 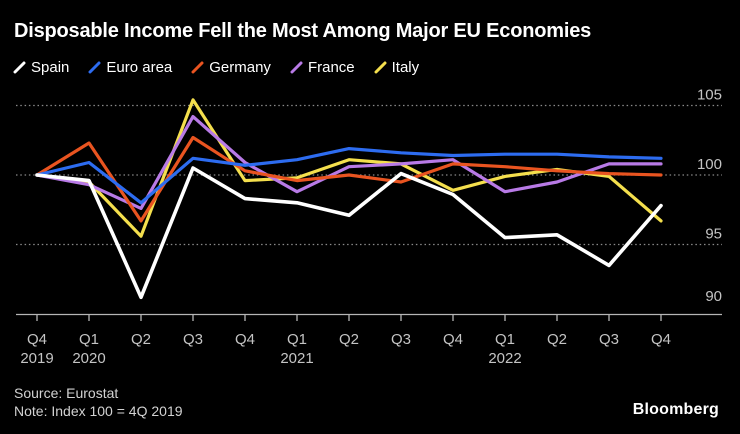 I want to click on y-tick-label-90: 90, so click(x=713, y=296).